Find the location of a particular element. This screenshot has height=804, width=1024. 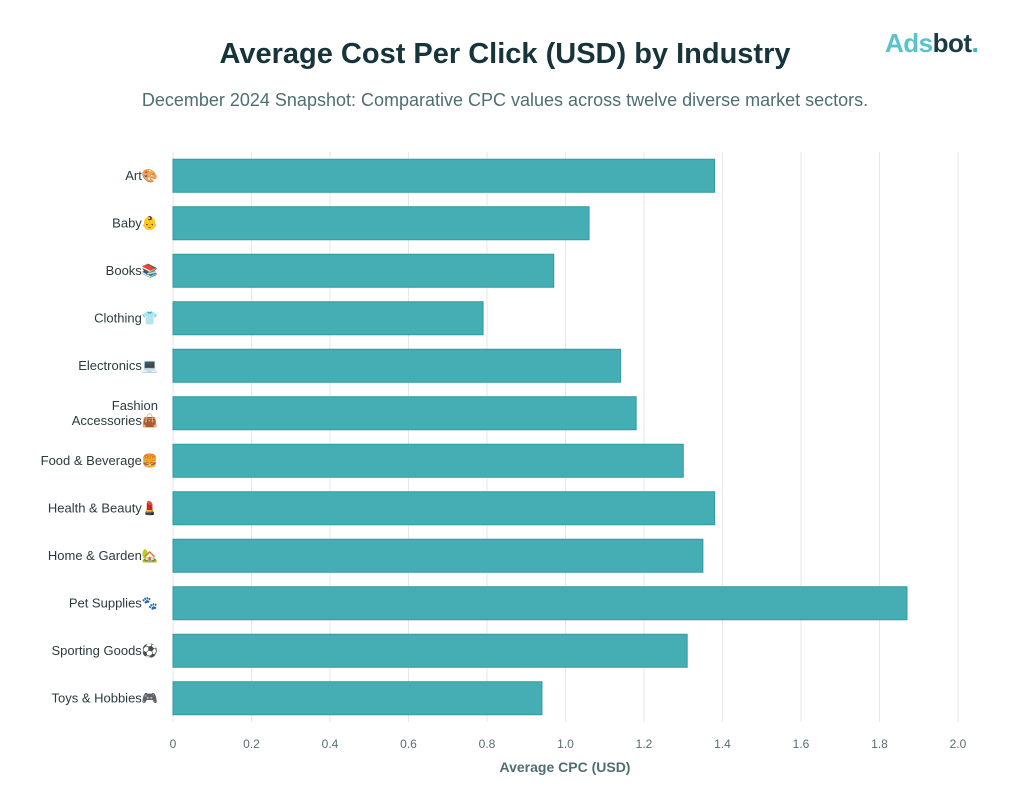

x-tick-label: 0.8 is located at coordinates (487, 744).